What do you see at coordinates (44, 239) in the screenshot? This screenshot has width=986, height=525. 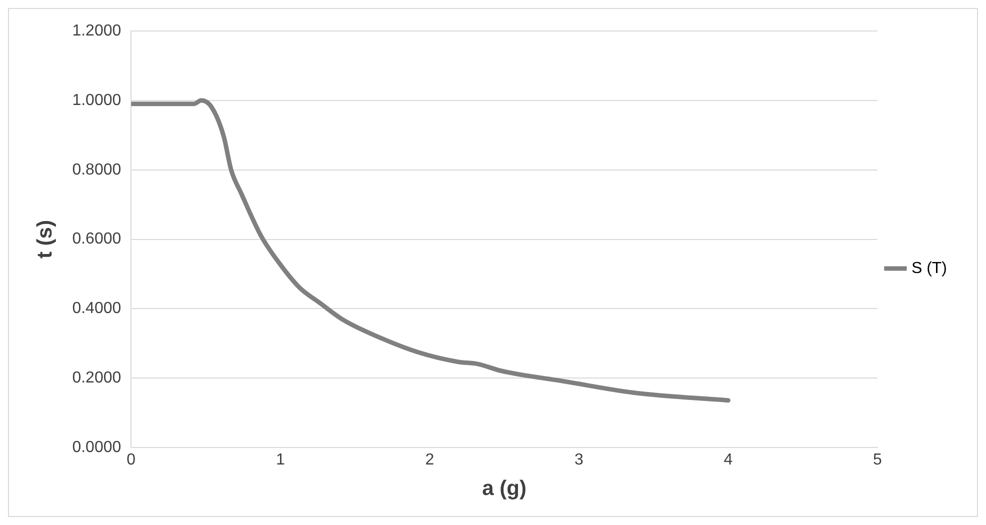 I see `y-axis-title: t (s)` at bounding box center [44, 239].